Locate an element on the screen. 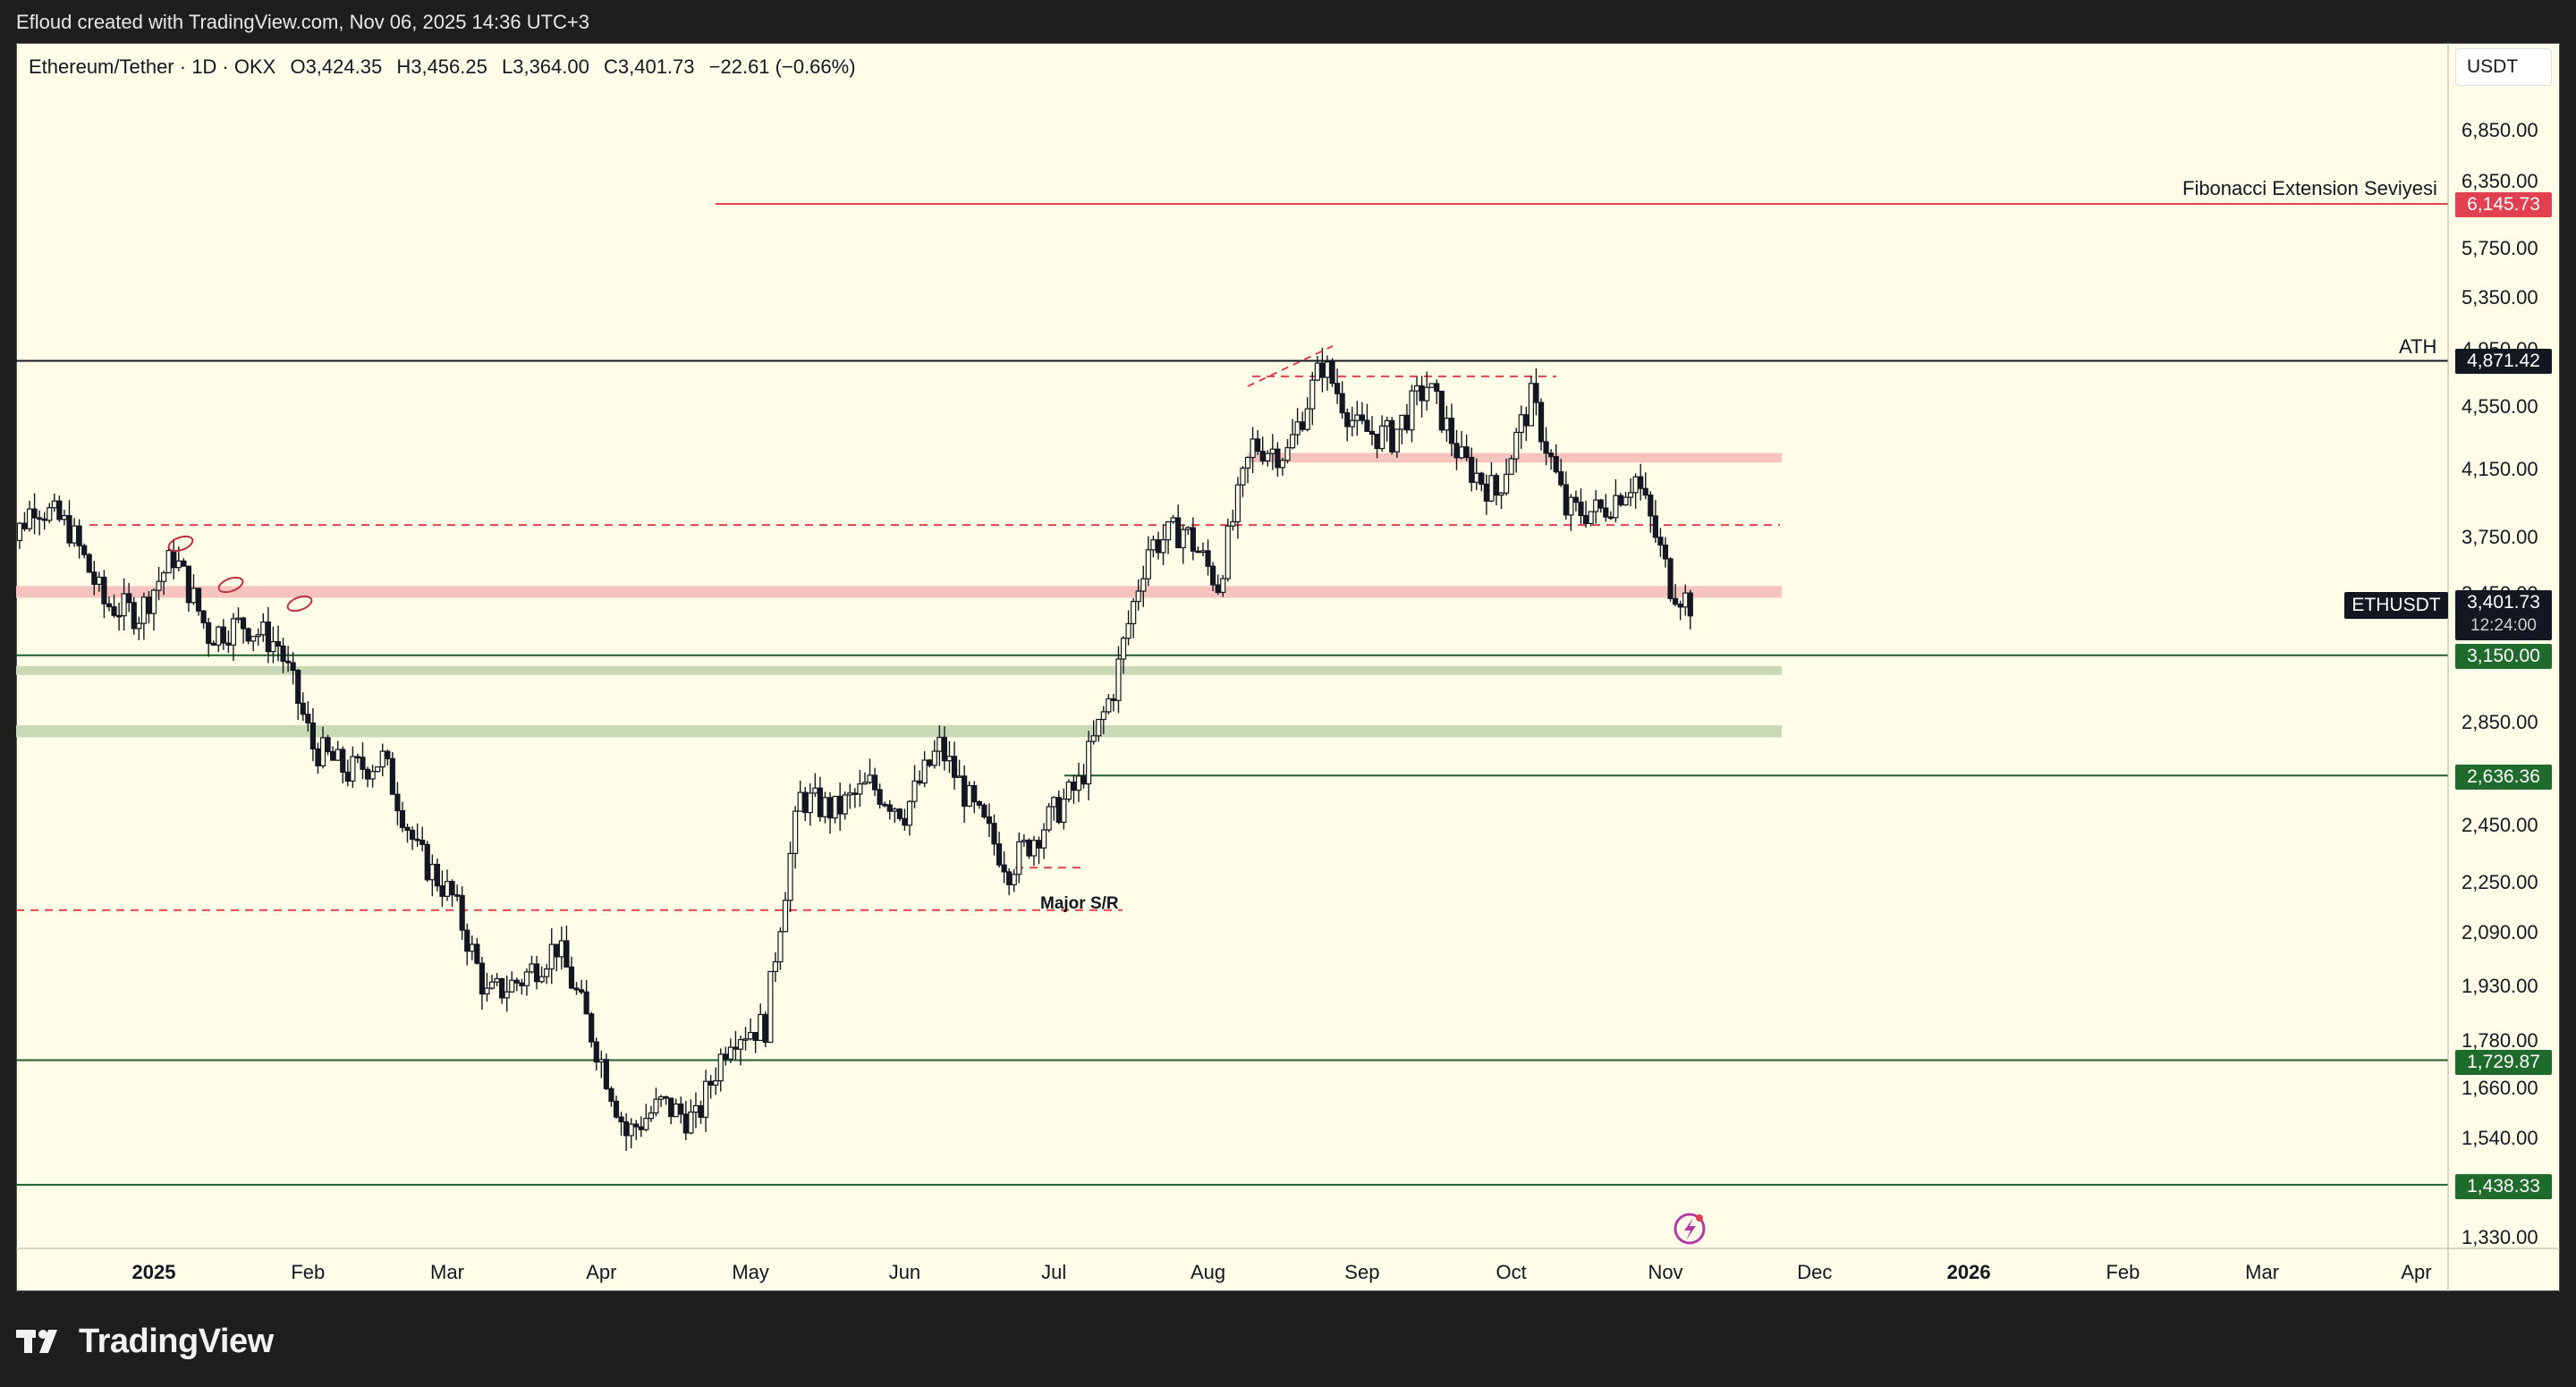  currency-button: USDT is located at coordinates (2503, 67).